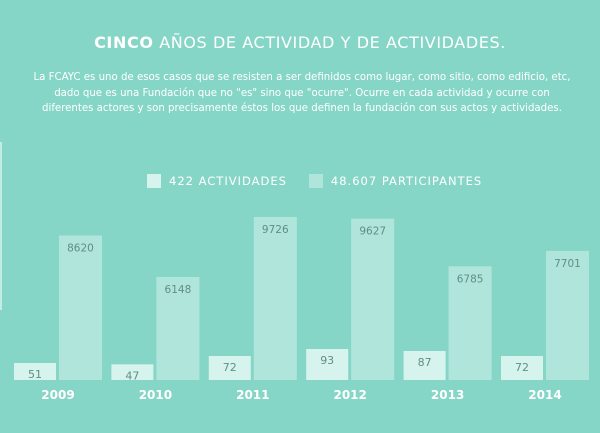 Image resolution: width=600 pixels, height=433 pixels. Describe the element at coordinates (567, 315) in the screenshot. I see `bar-participantes-2014` at that location.